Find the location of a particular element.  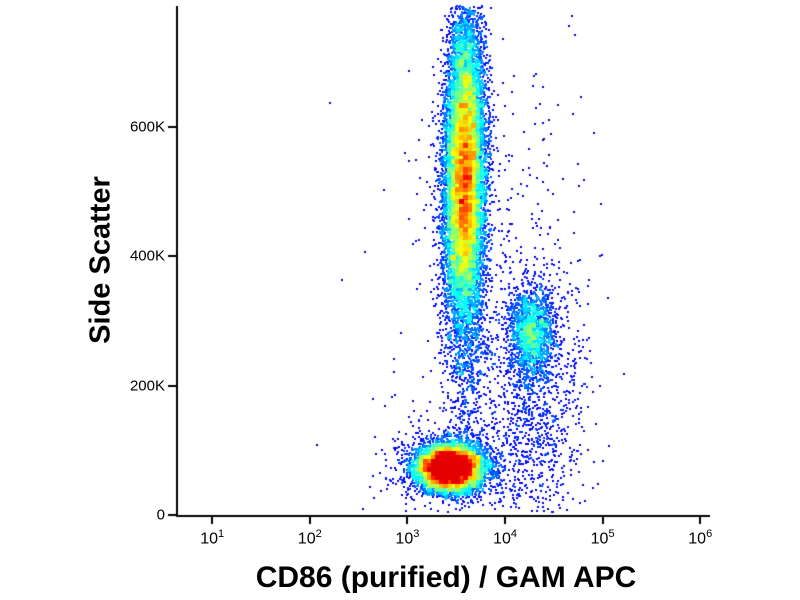

x-tick-label-10e2: 10² is located at coordinates (309, 538).